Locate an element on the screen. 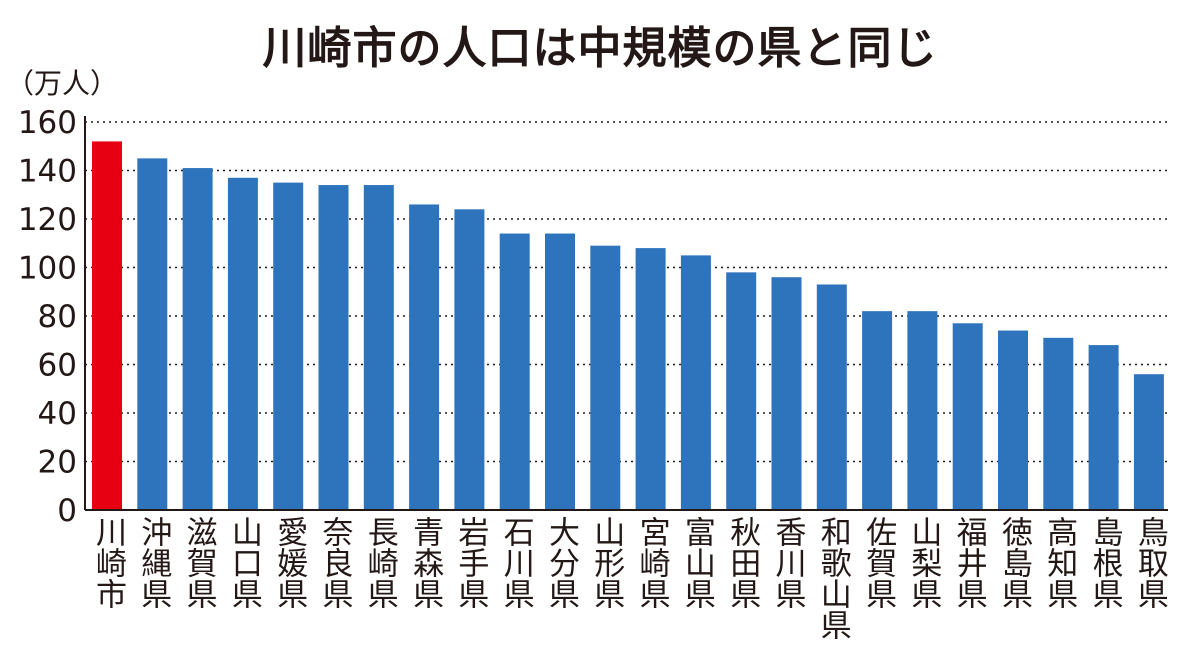 The width and height of the screenshot is (1200, 659). x-tick-label: 鳥取県 is located at coordinates (1149, 562).